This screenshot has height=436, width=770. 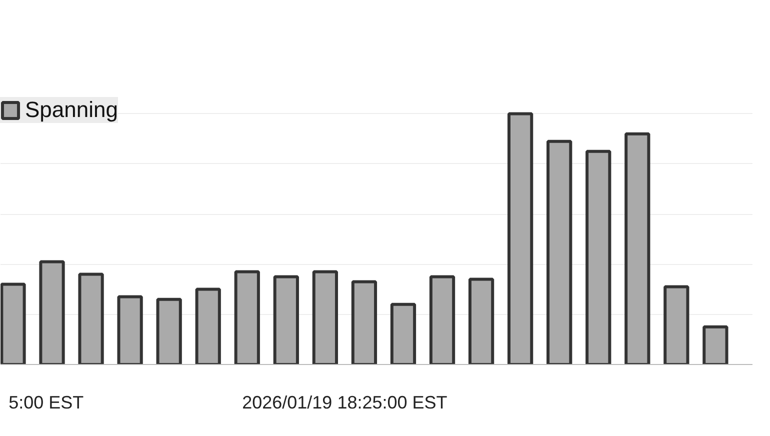 I want to click on text: 2026/01/19 18:25:00 EST, so click(x=345, y=402).